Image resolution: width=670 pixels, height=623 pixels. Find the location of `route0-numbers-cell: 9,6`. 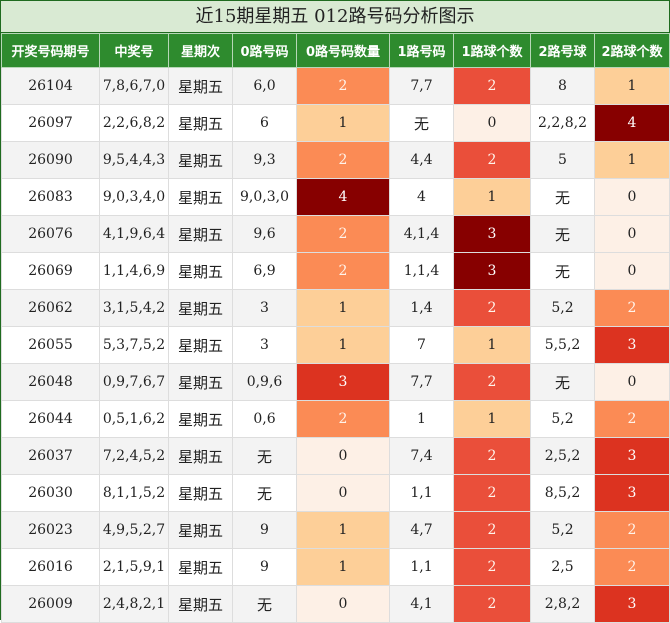

route0-numbers-cell: 9,6 is located at coordinates (264, 234).